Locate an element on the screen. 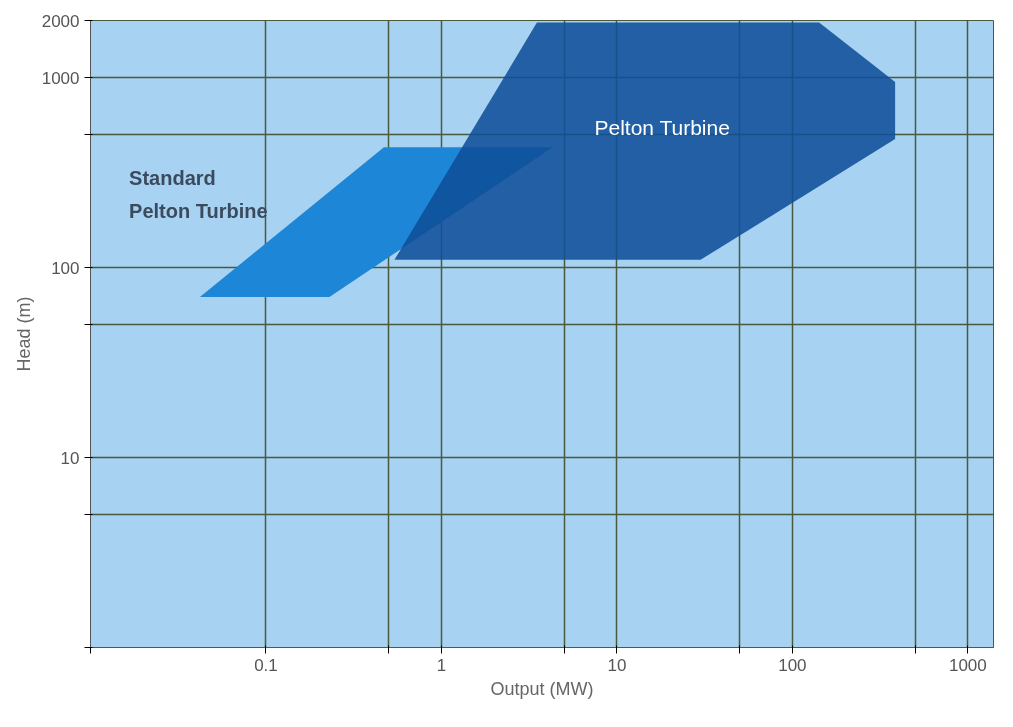  y-axis-title: Head (m) is located at coordinates (23, 334).